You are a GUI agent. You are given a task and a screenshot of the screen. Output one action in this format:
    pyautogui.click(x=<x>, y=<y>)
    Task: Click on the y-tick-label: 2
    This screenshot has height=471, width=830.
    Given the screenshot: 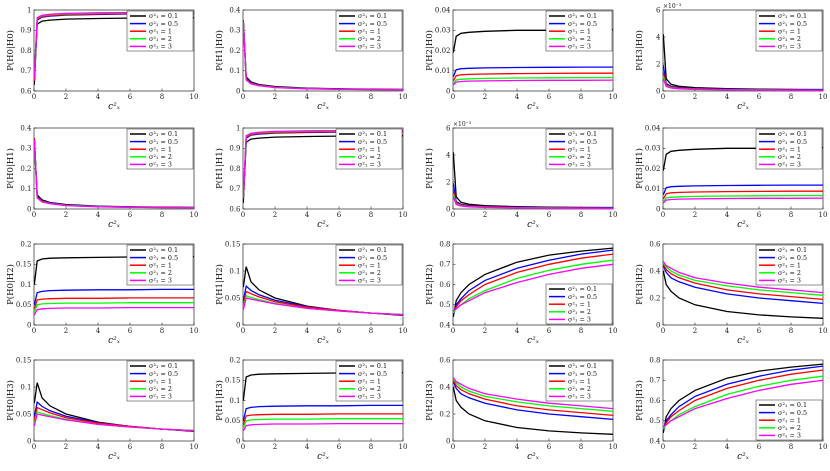 What is the action you would take?
    pyautogui.click(x=658, y=64)
    